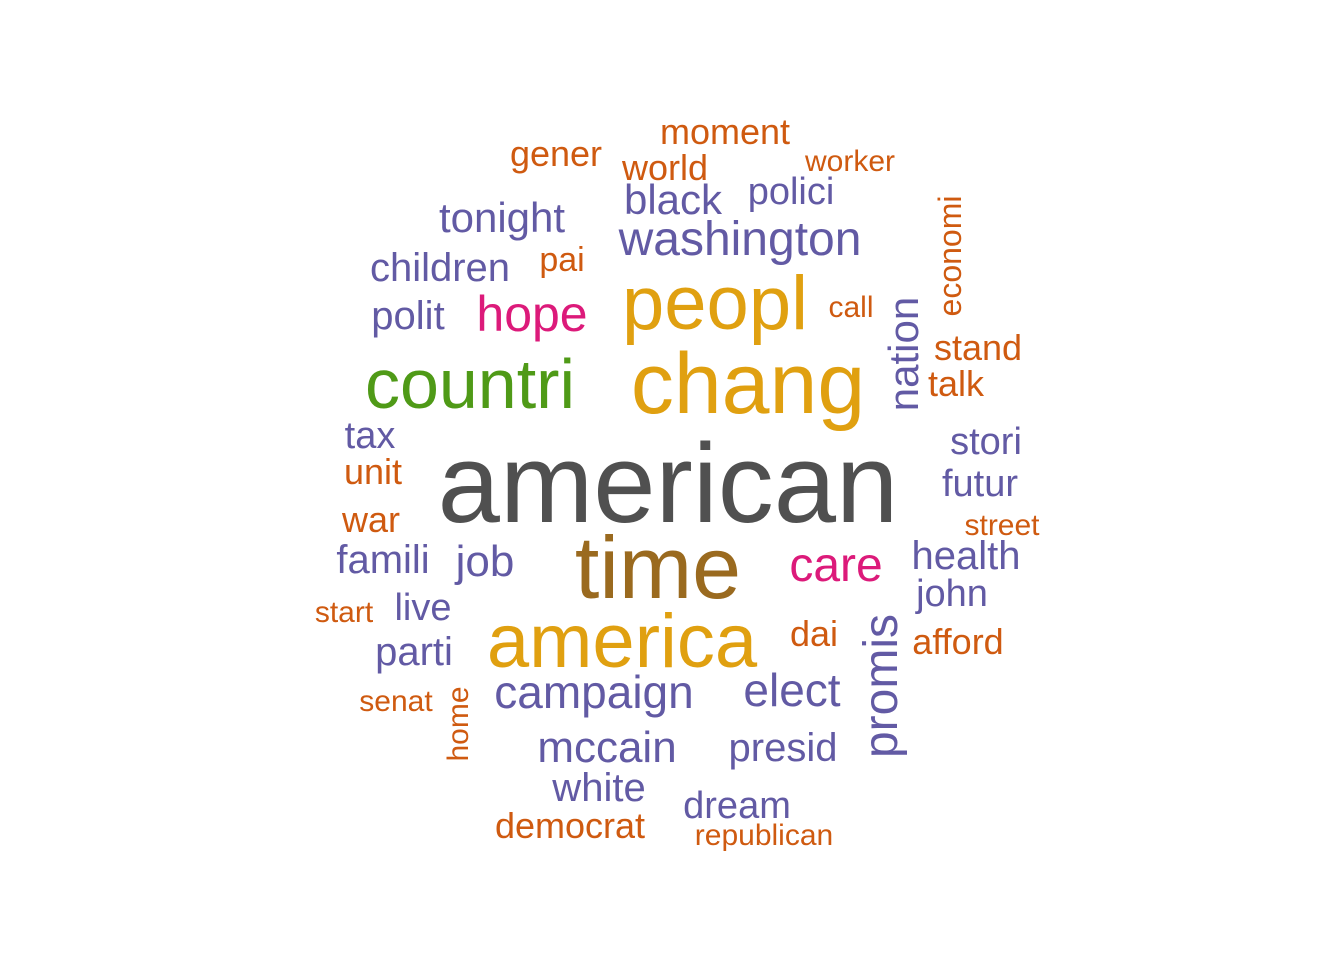 This screenshot has width=1344, height=960. Describe the element at coordinates (950, 256) in the screenshot. I see `word-economi: economi` at that location.